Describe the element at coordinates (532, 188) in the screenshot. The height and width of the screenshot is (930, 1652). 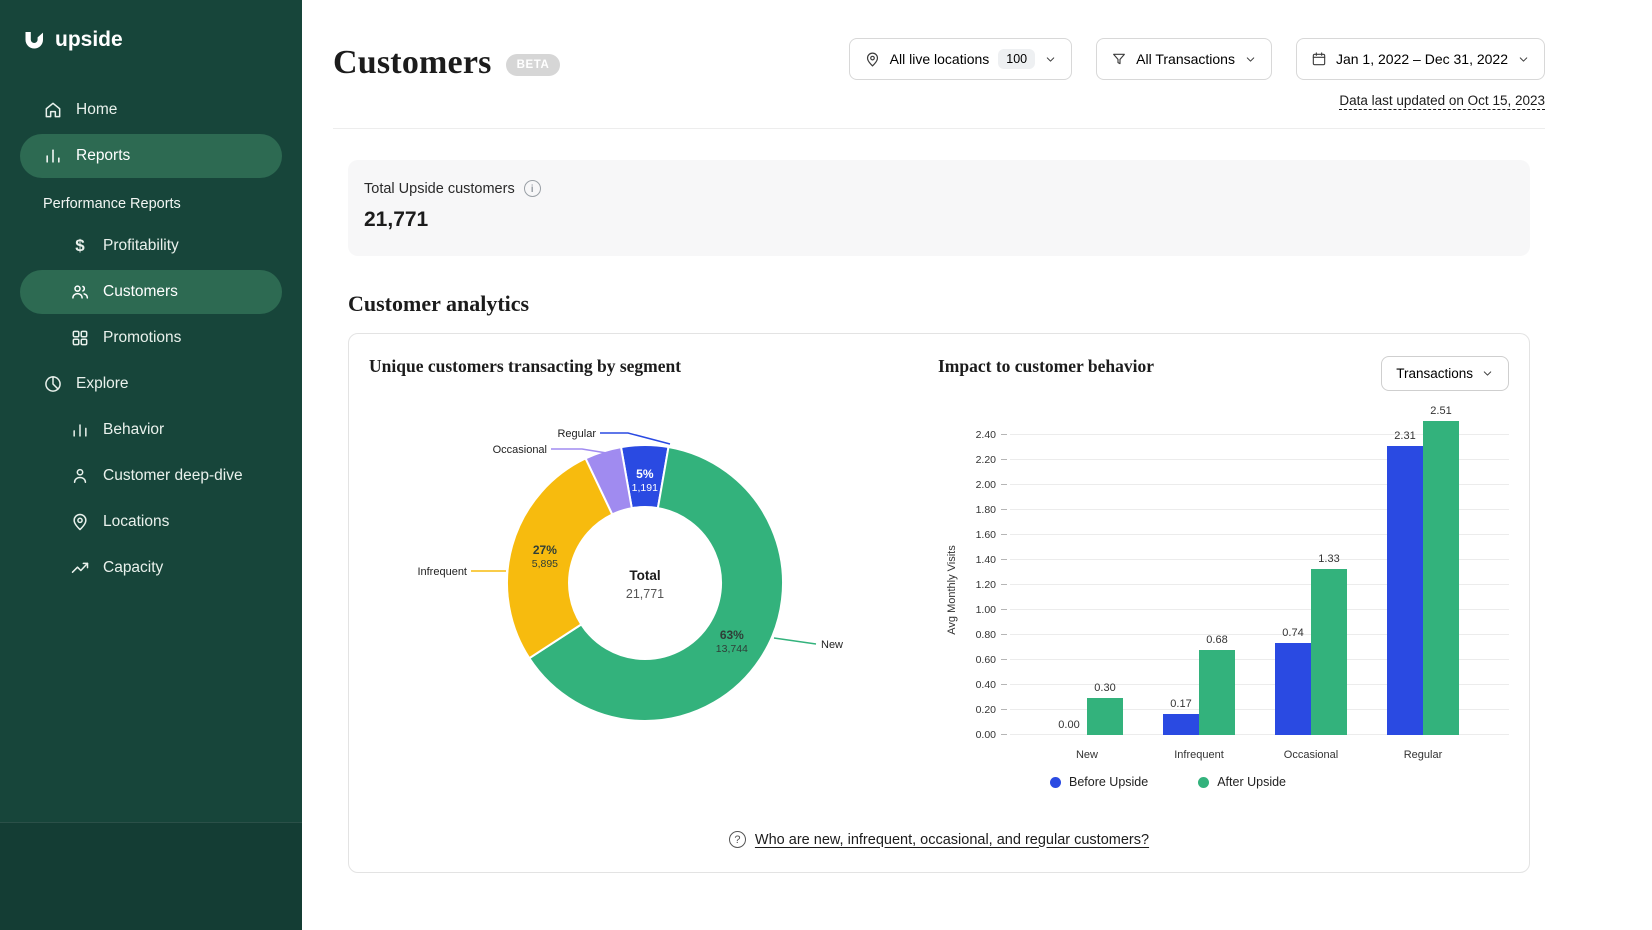
I see `info-icon: i` at that location.